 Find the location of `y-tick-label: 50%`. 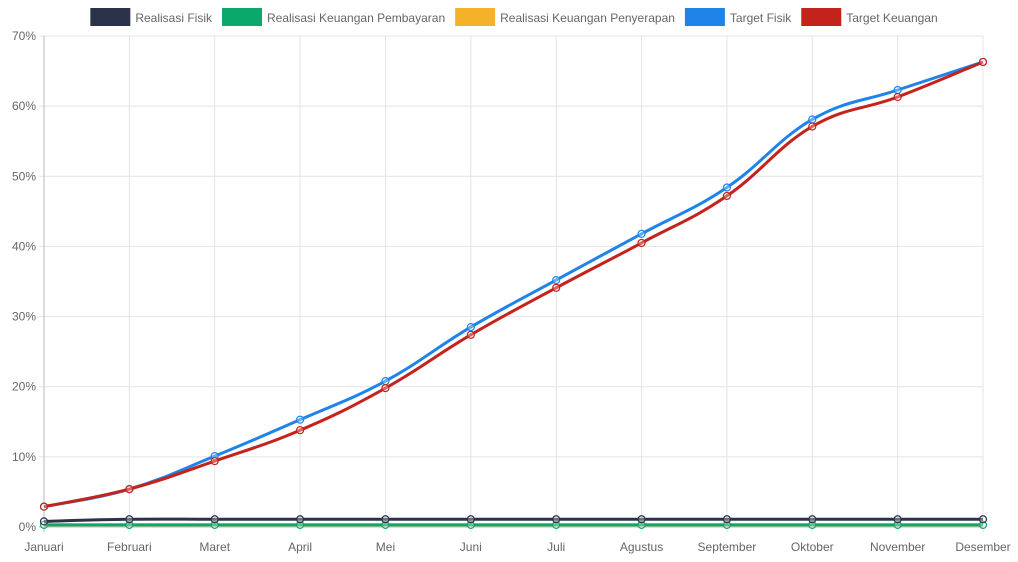

y-tick-label: 50% is located at coordinates (24, 176).